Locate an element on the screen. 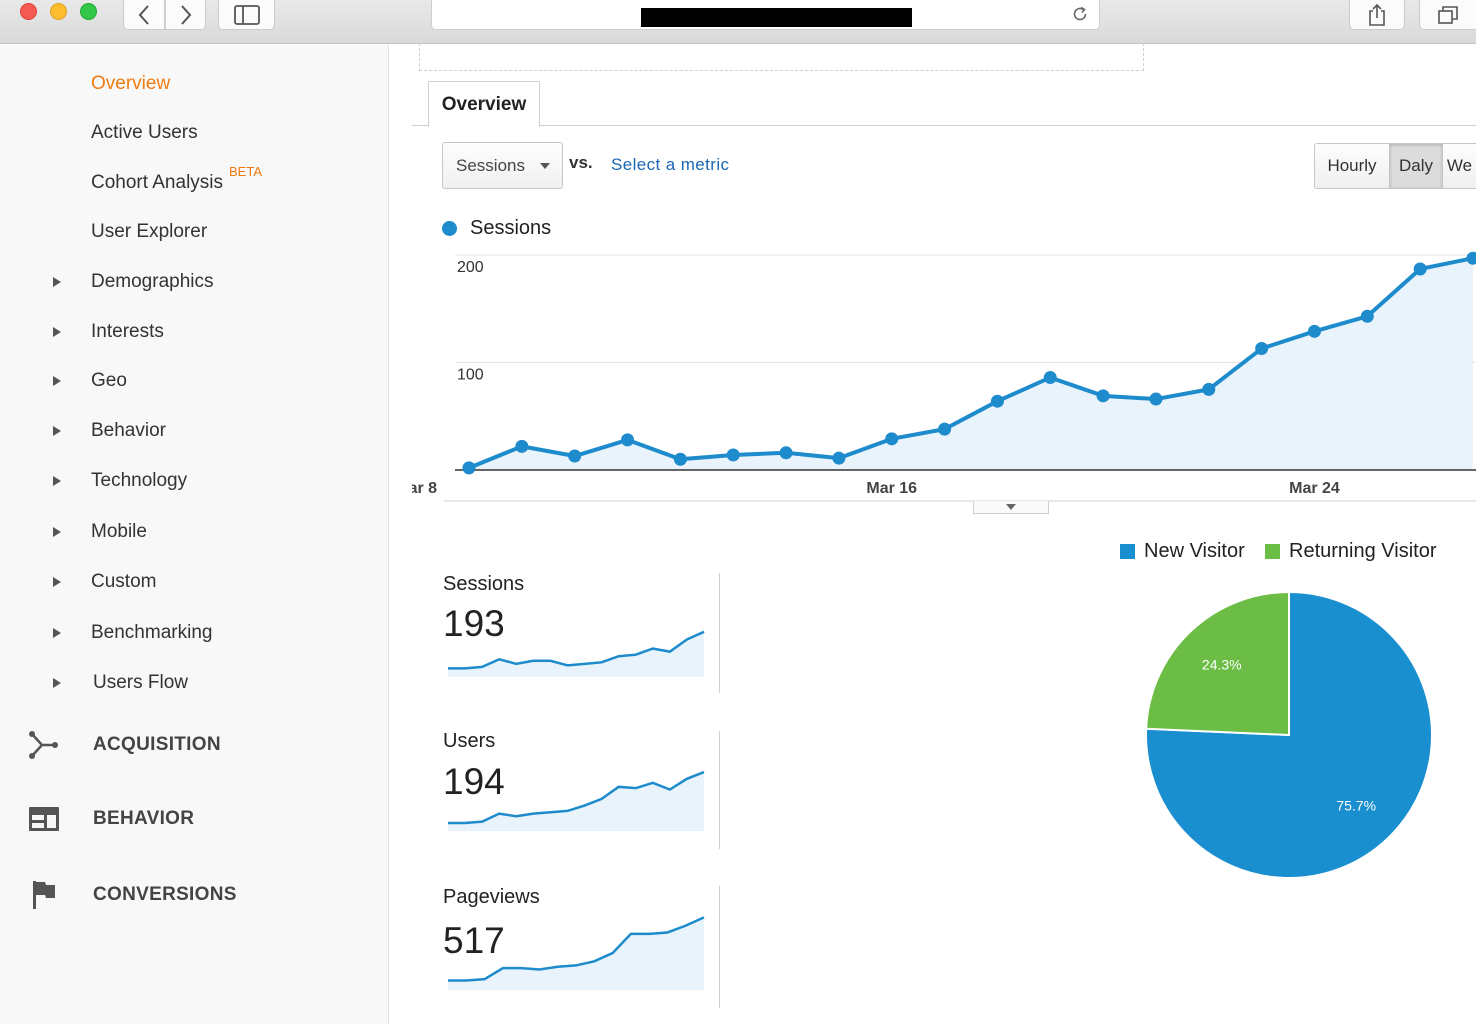 The image size is (1476, 1024). pie-slice-label: 75.7% is located at coordinates (1356, 805).